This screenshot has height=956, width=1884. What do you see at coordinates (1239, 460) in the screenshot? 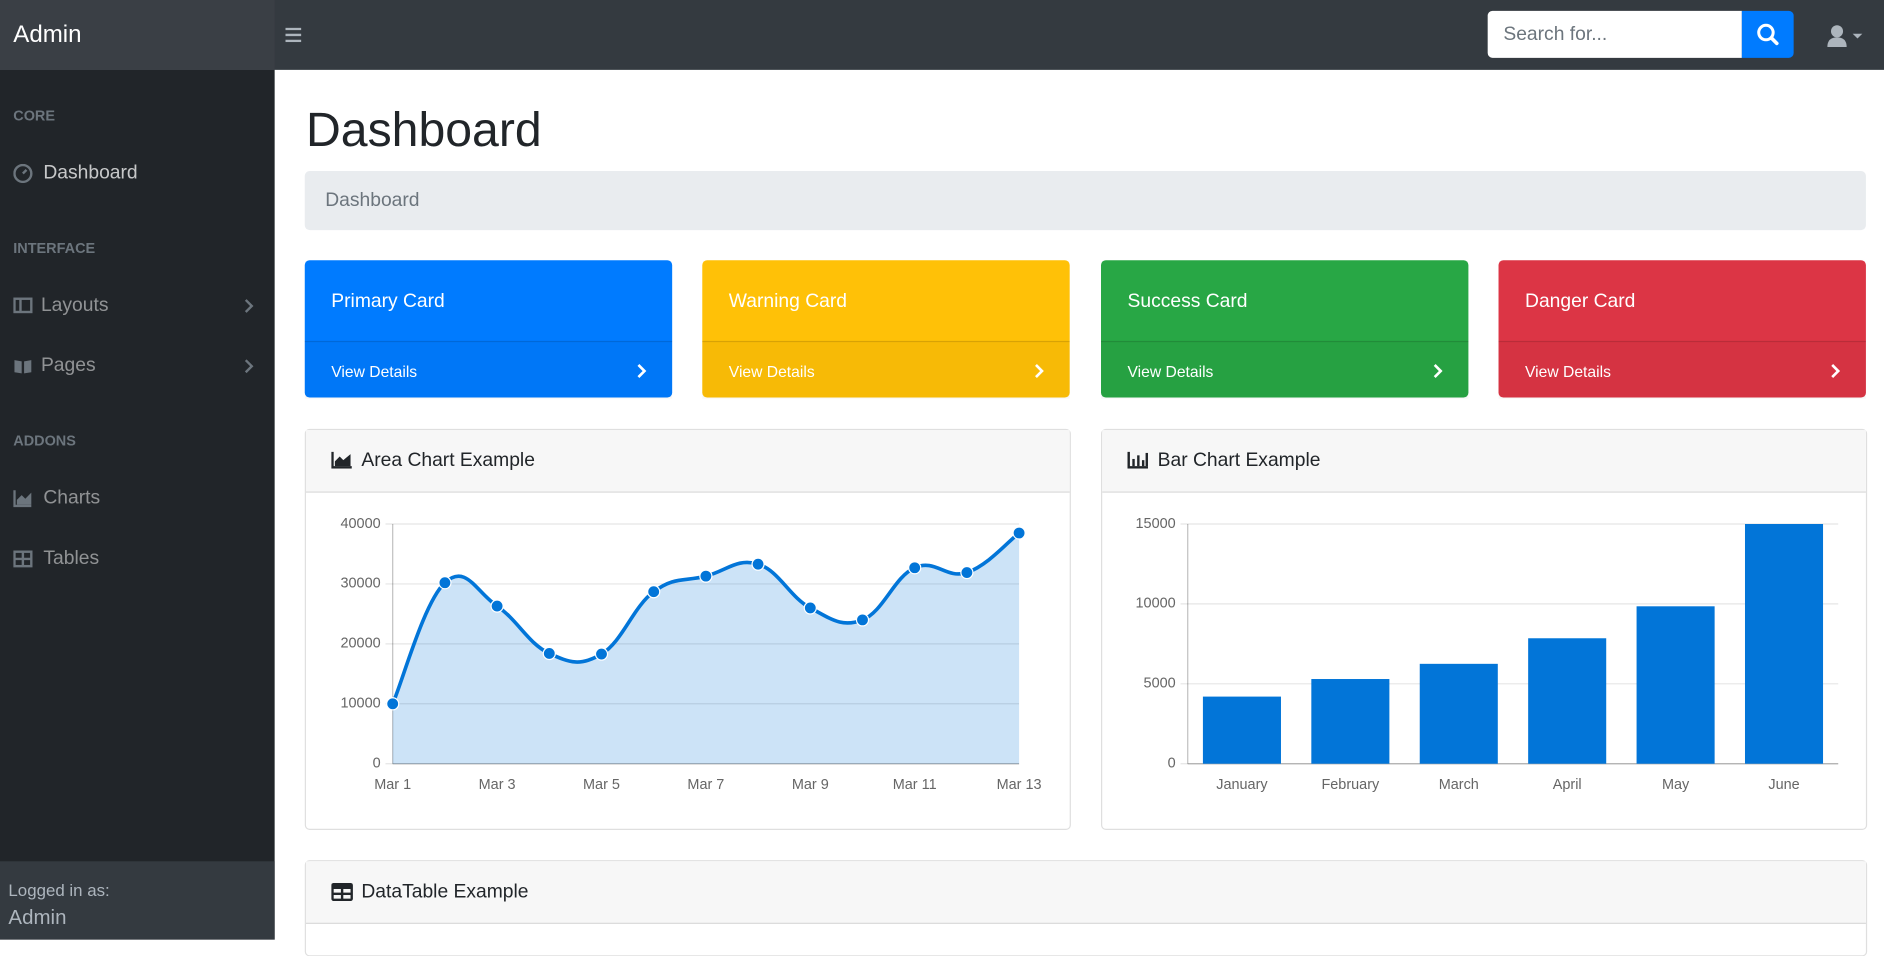
I see `card-title: Bar Chart Example` at bounding box center [1239, 460].